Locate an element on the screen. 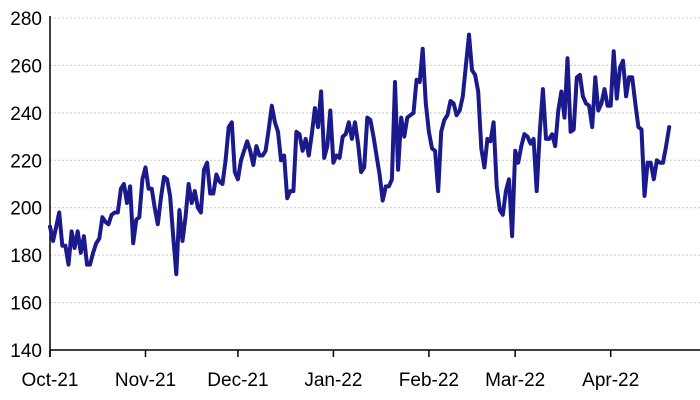  y-tick-label: 160 is located at coordinates (26, 304).